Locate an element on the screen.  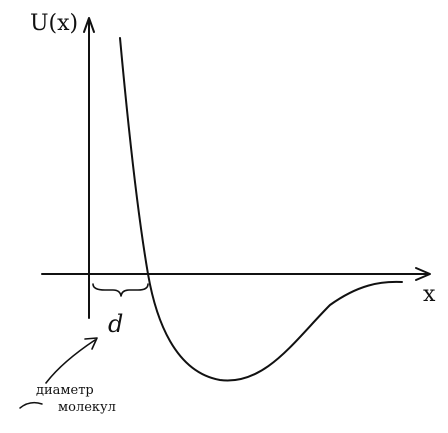
y-axis-arrowhead is located at coordinates (89, 25).